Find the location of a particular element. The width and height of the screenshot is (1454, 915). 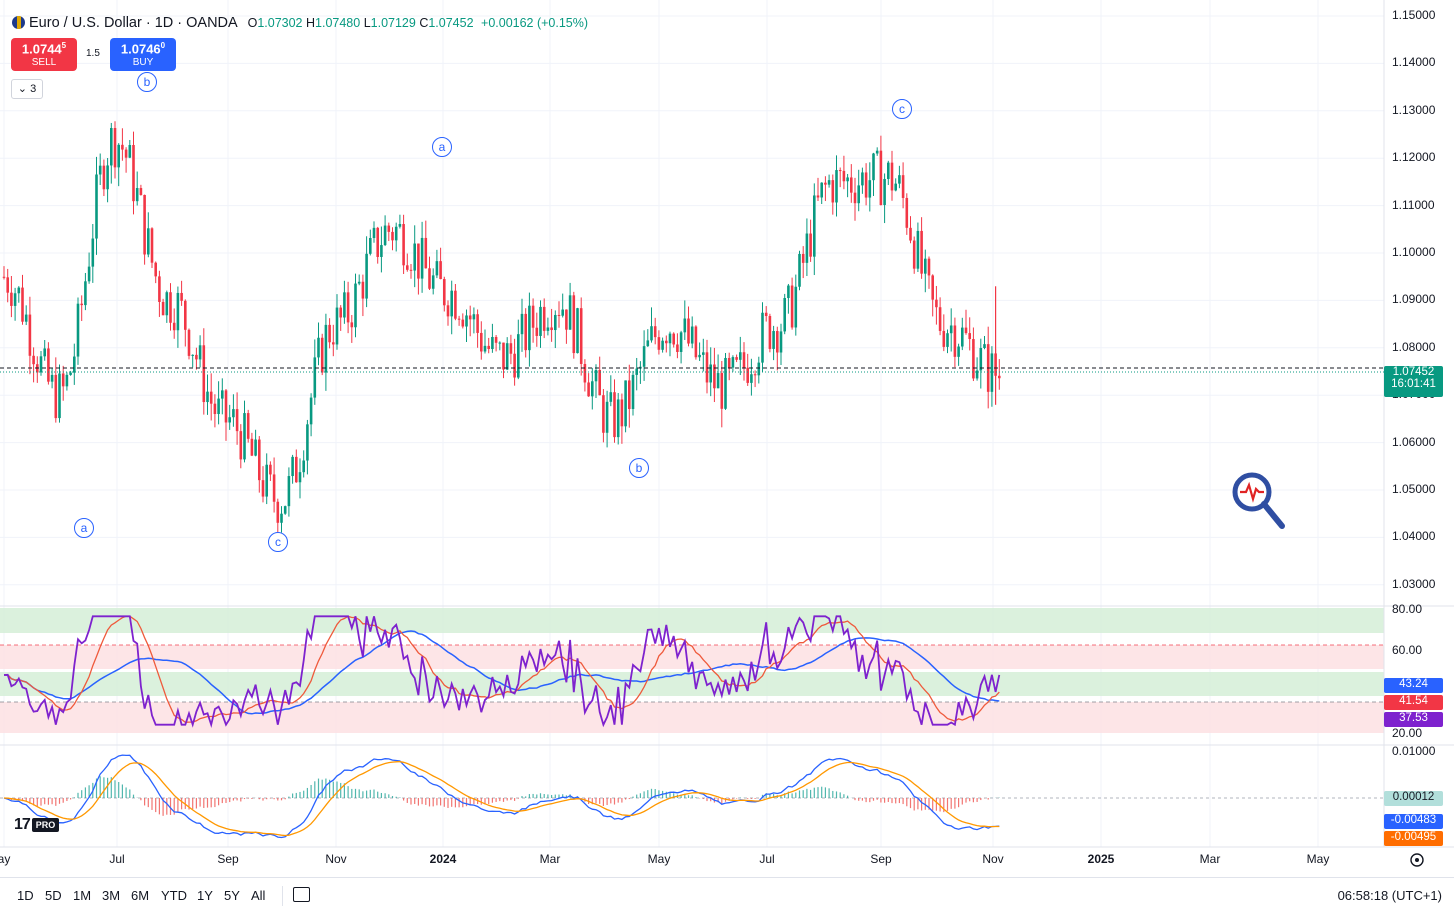

macd-pane is located at coordinates (692, 796).